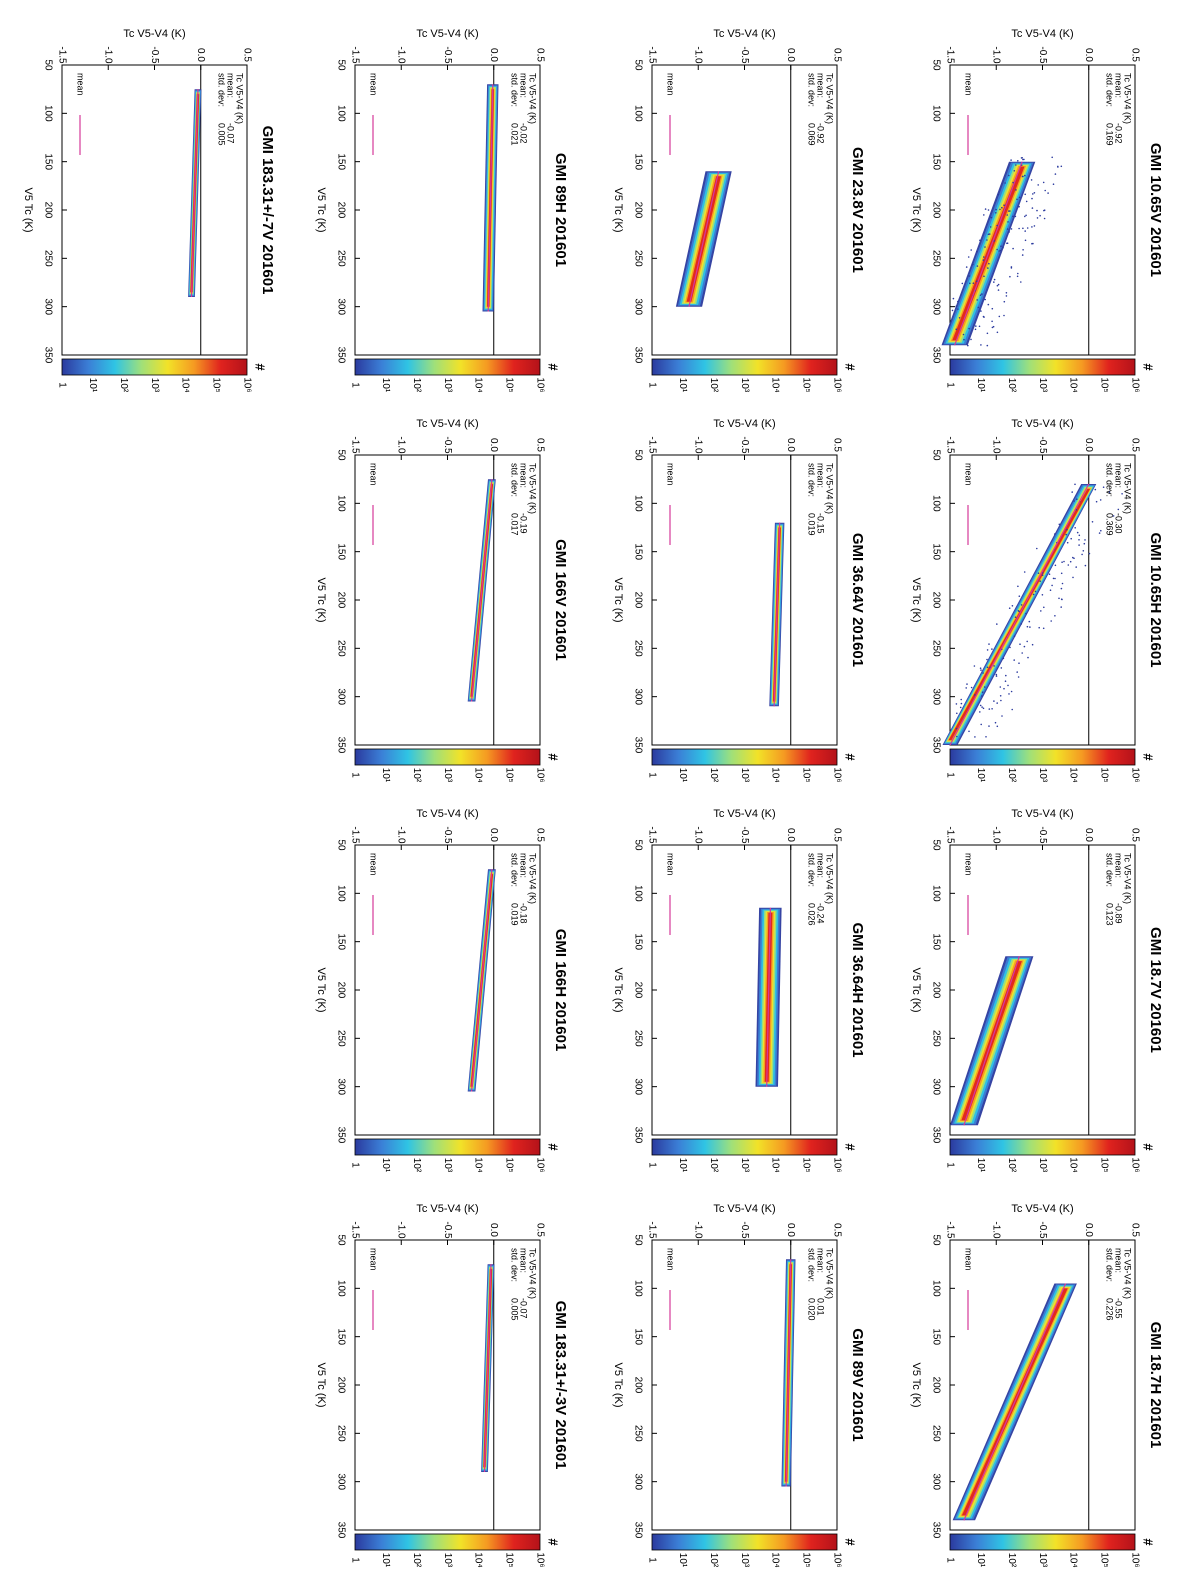  Describe the element at coordinates (812, 134) in the screenshot. I see `stats-std-value: 0.069` at that location.